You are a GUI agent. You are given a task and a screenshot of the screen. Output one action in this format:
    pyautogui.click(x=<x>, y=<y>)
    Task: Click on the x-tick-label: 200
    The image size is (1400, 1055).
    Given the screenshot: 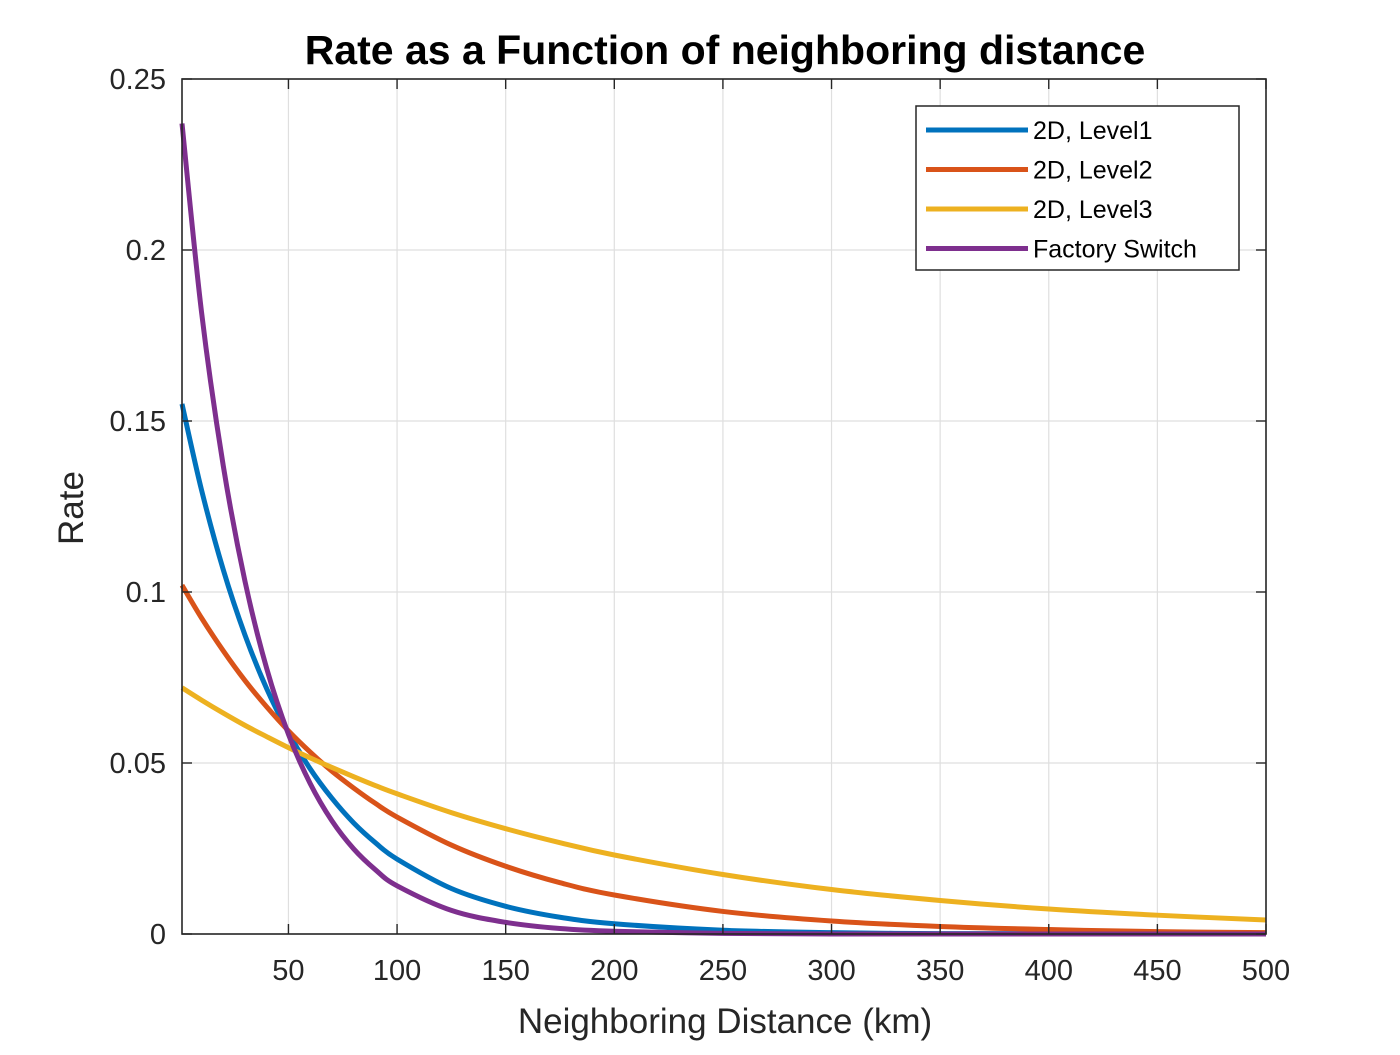 What is the action you would take?
    pyautogui.click(x=614, y=971)
    